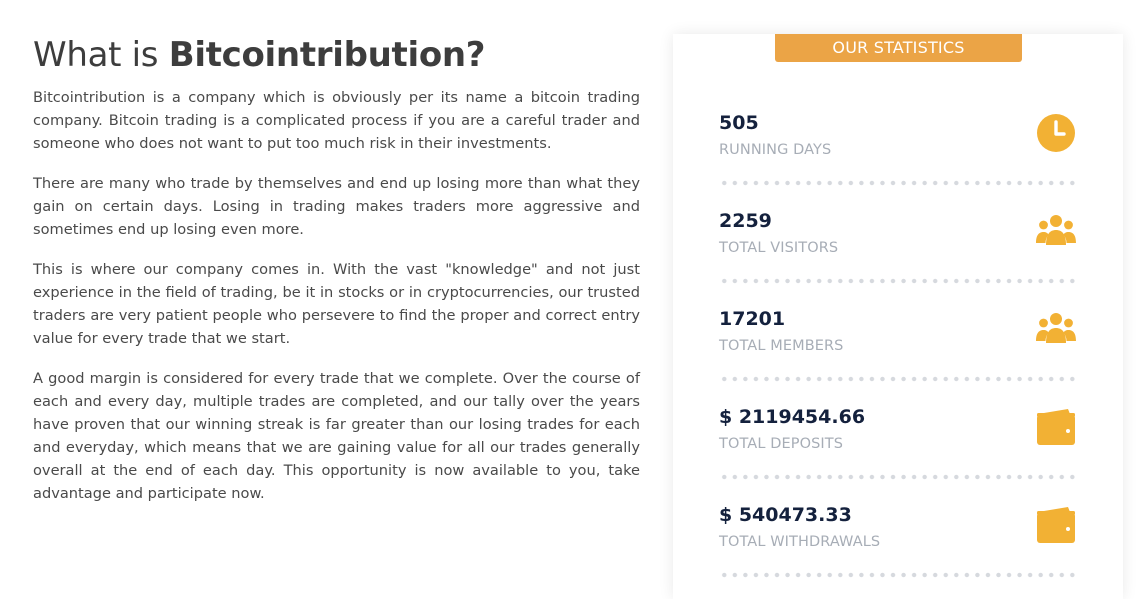 Image resolution: width=1147 pixels, height=599 pixels. What do you see at coordinates (785, 515) in the screenshot?
I see `stat-value: $ 540473.33` at bounding box center [785, 515].